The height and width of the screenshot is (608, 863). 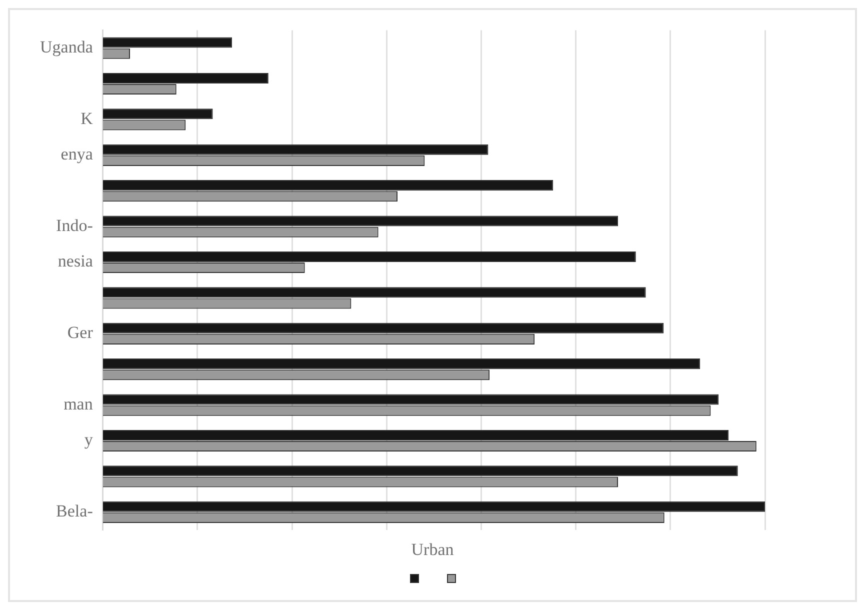 What do you see at coordinates (89, 440) in the screenshot?
I see `y-tick-label: y` at bounding box center [89, 440].